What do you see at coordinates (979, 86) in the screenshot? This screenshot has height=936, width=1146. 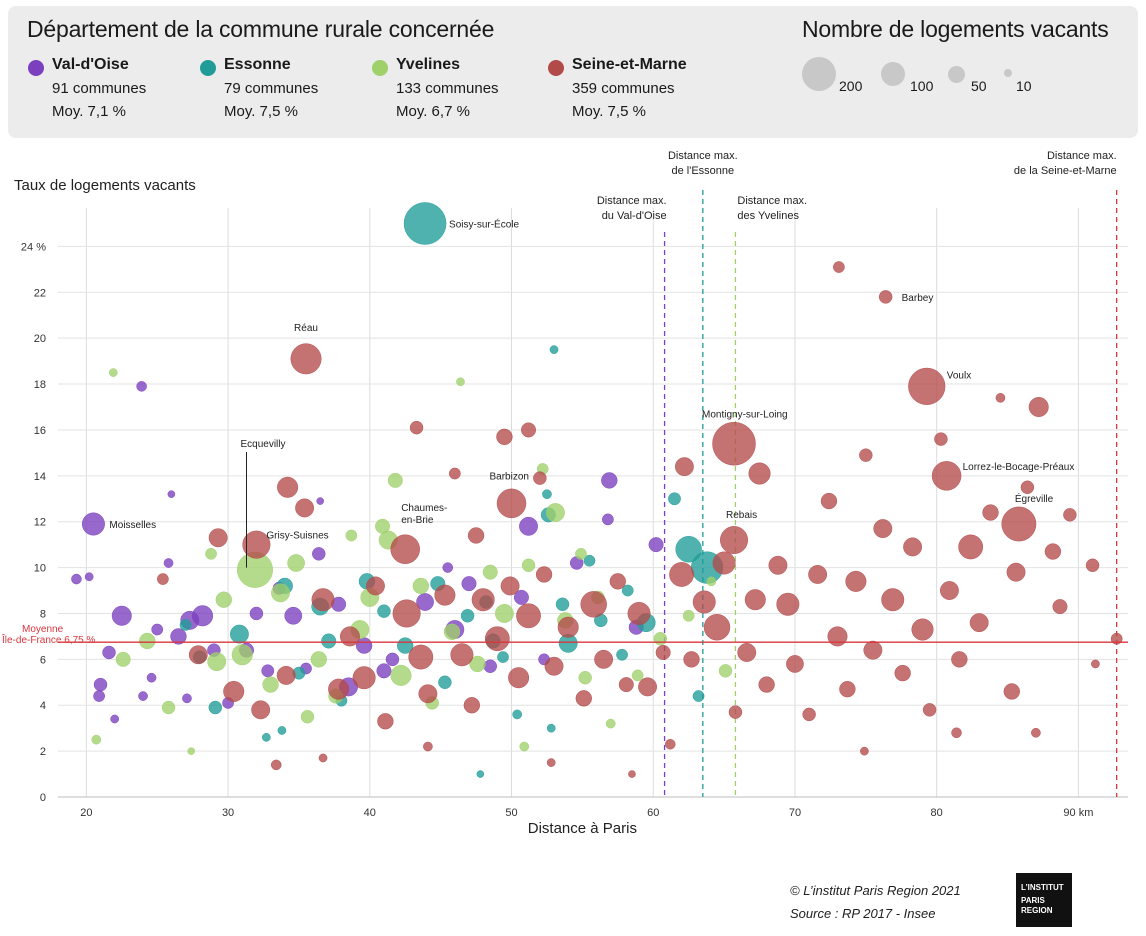 I see `size-label: 50` at bounding box center [979, 86].